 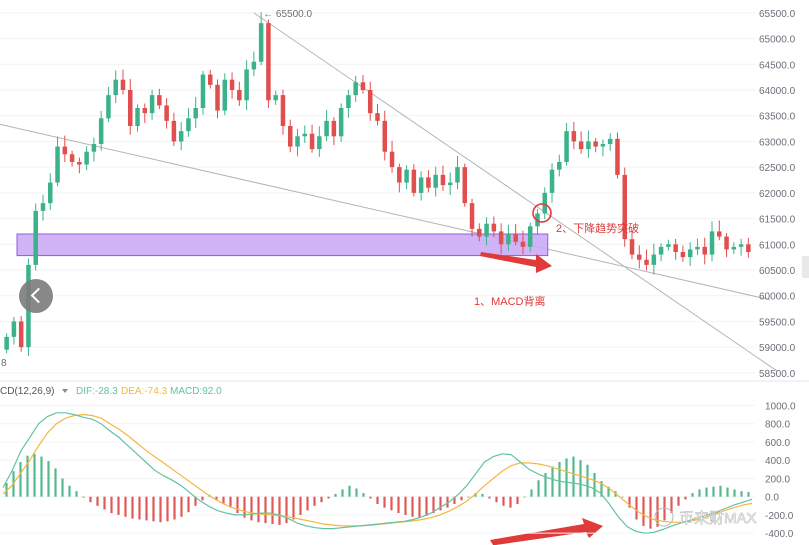 I want to click on scroll-handle, so click(x=805, y=267).